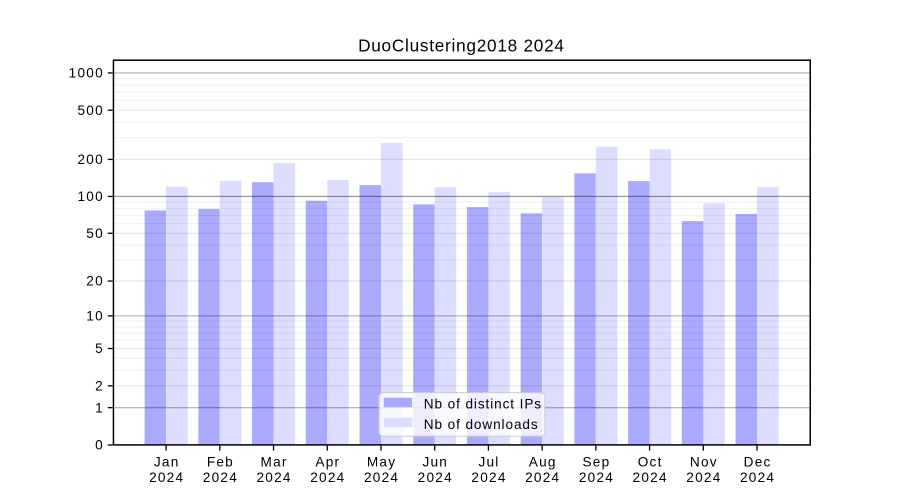 The width and height of the screenshot is (900, 500). What do you see at coordinates (86, 73) in the screenshot?
I see `svg-text: 1000` at bounding box center [86, 73].